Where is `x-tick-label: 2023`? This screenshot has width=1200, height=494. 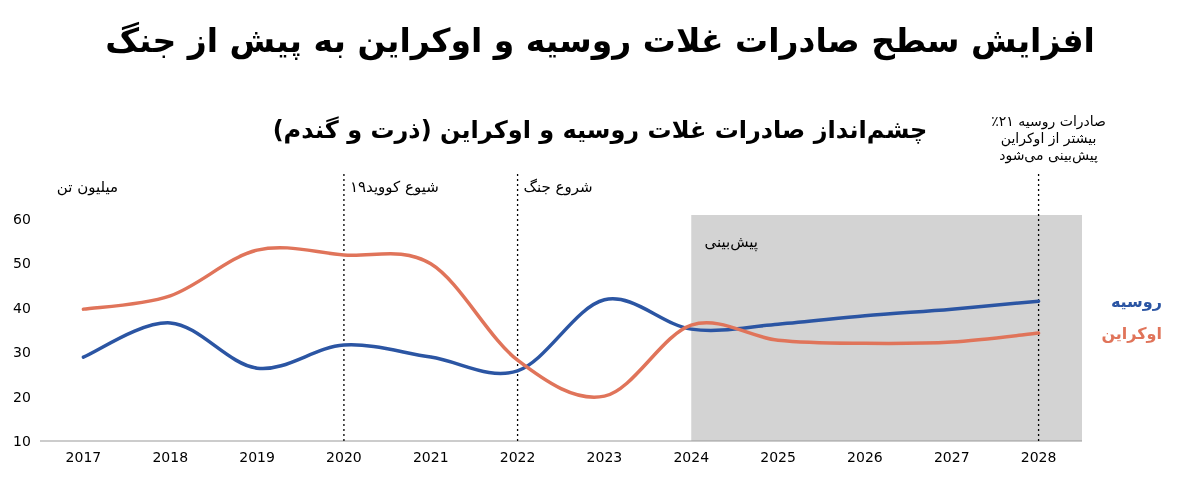 x-tick-label: 2023 is located at coordinates (604, 457).